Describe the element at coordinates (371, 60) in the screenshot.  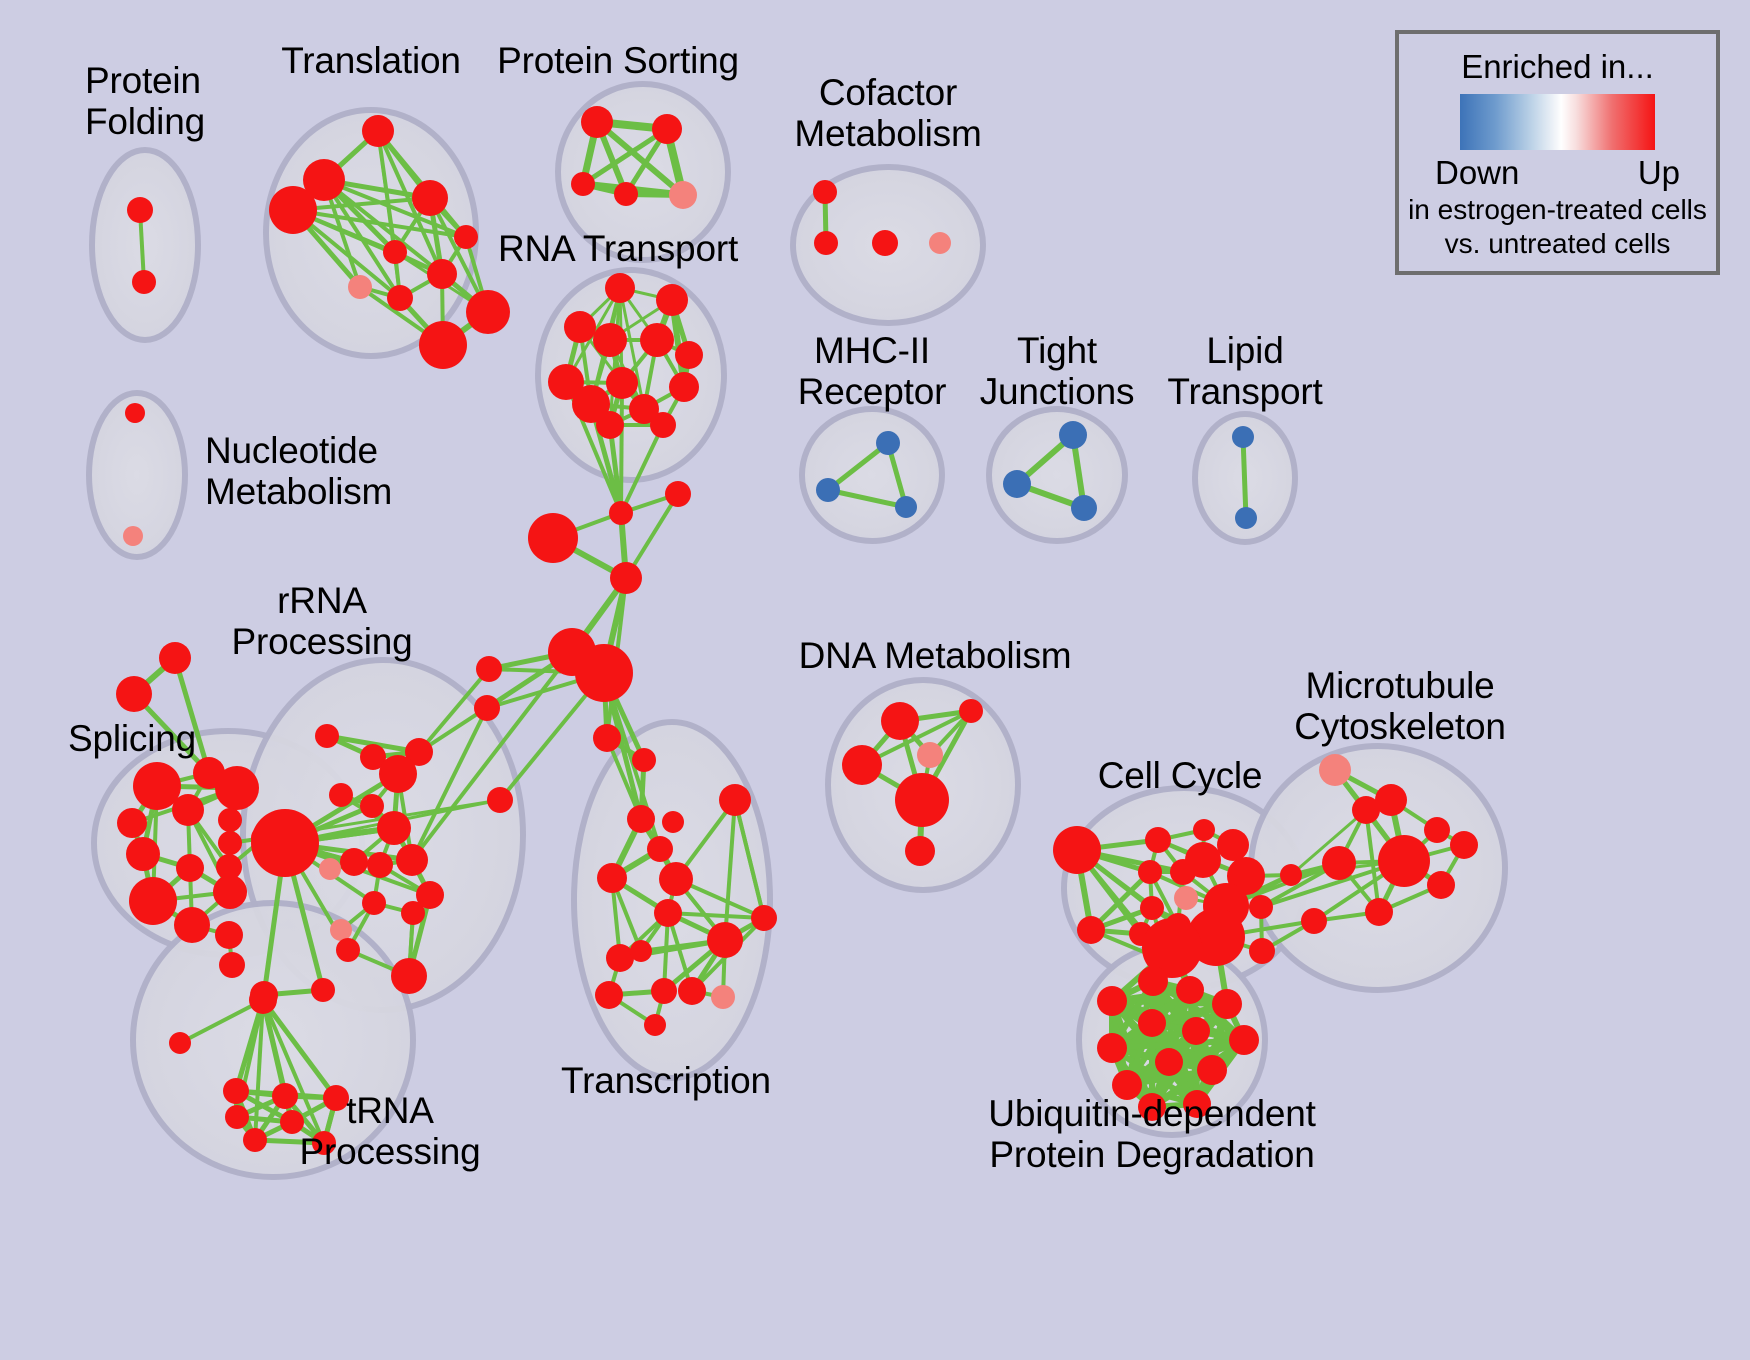
I see `cluster-label-translation: Translation` at that location.